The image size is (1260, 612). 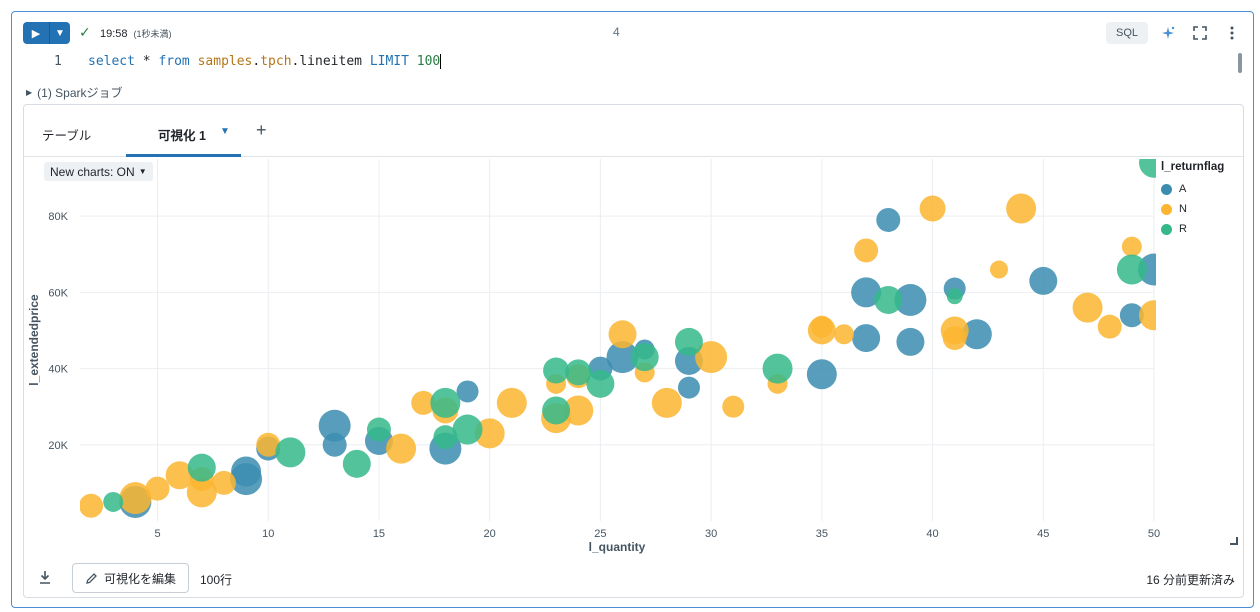 What do you see at coordinates (1127, 33) in the screenshot?
I see `language-badge: SQL` at bounding box center [1127, 33].